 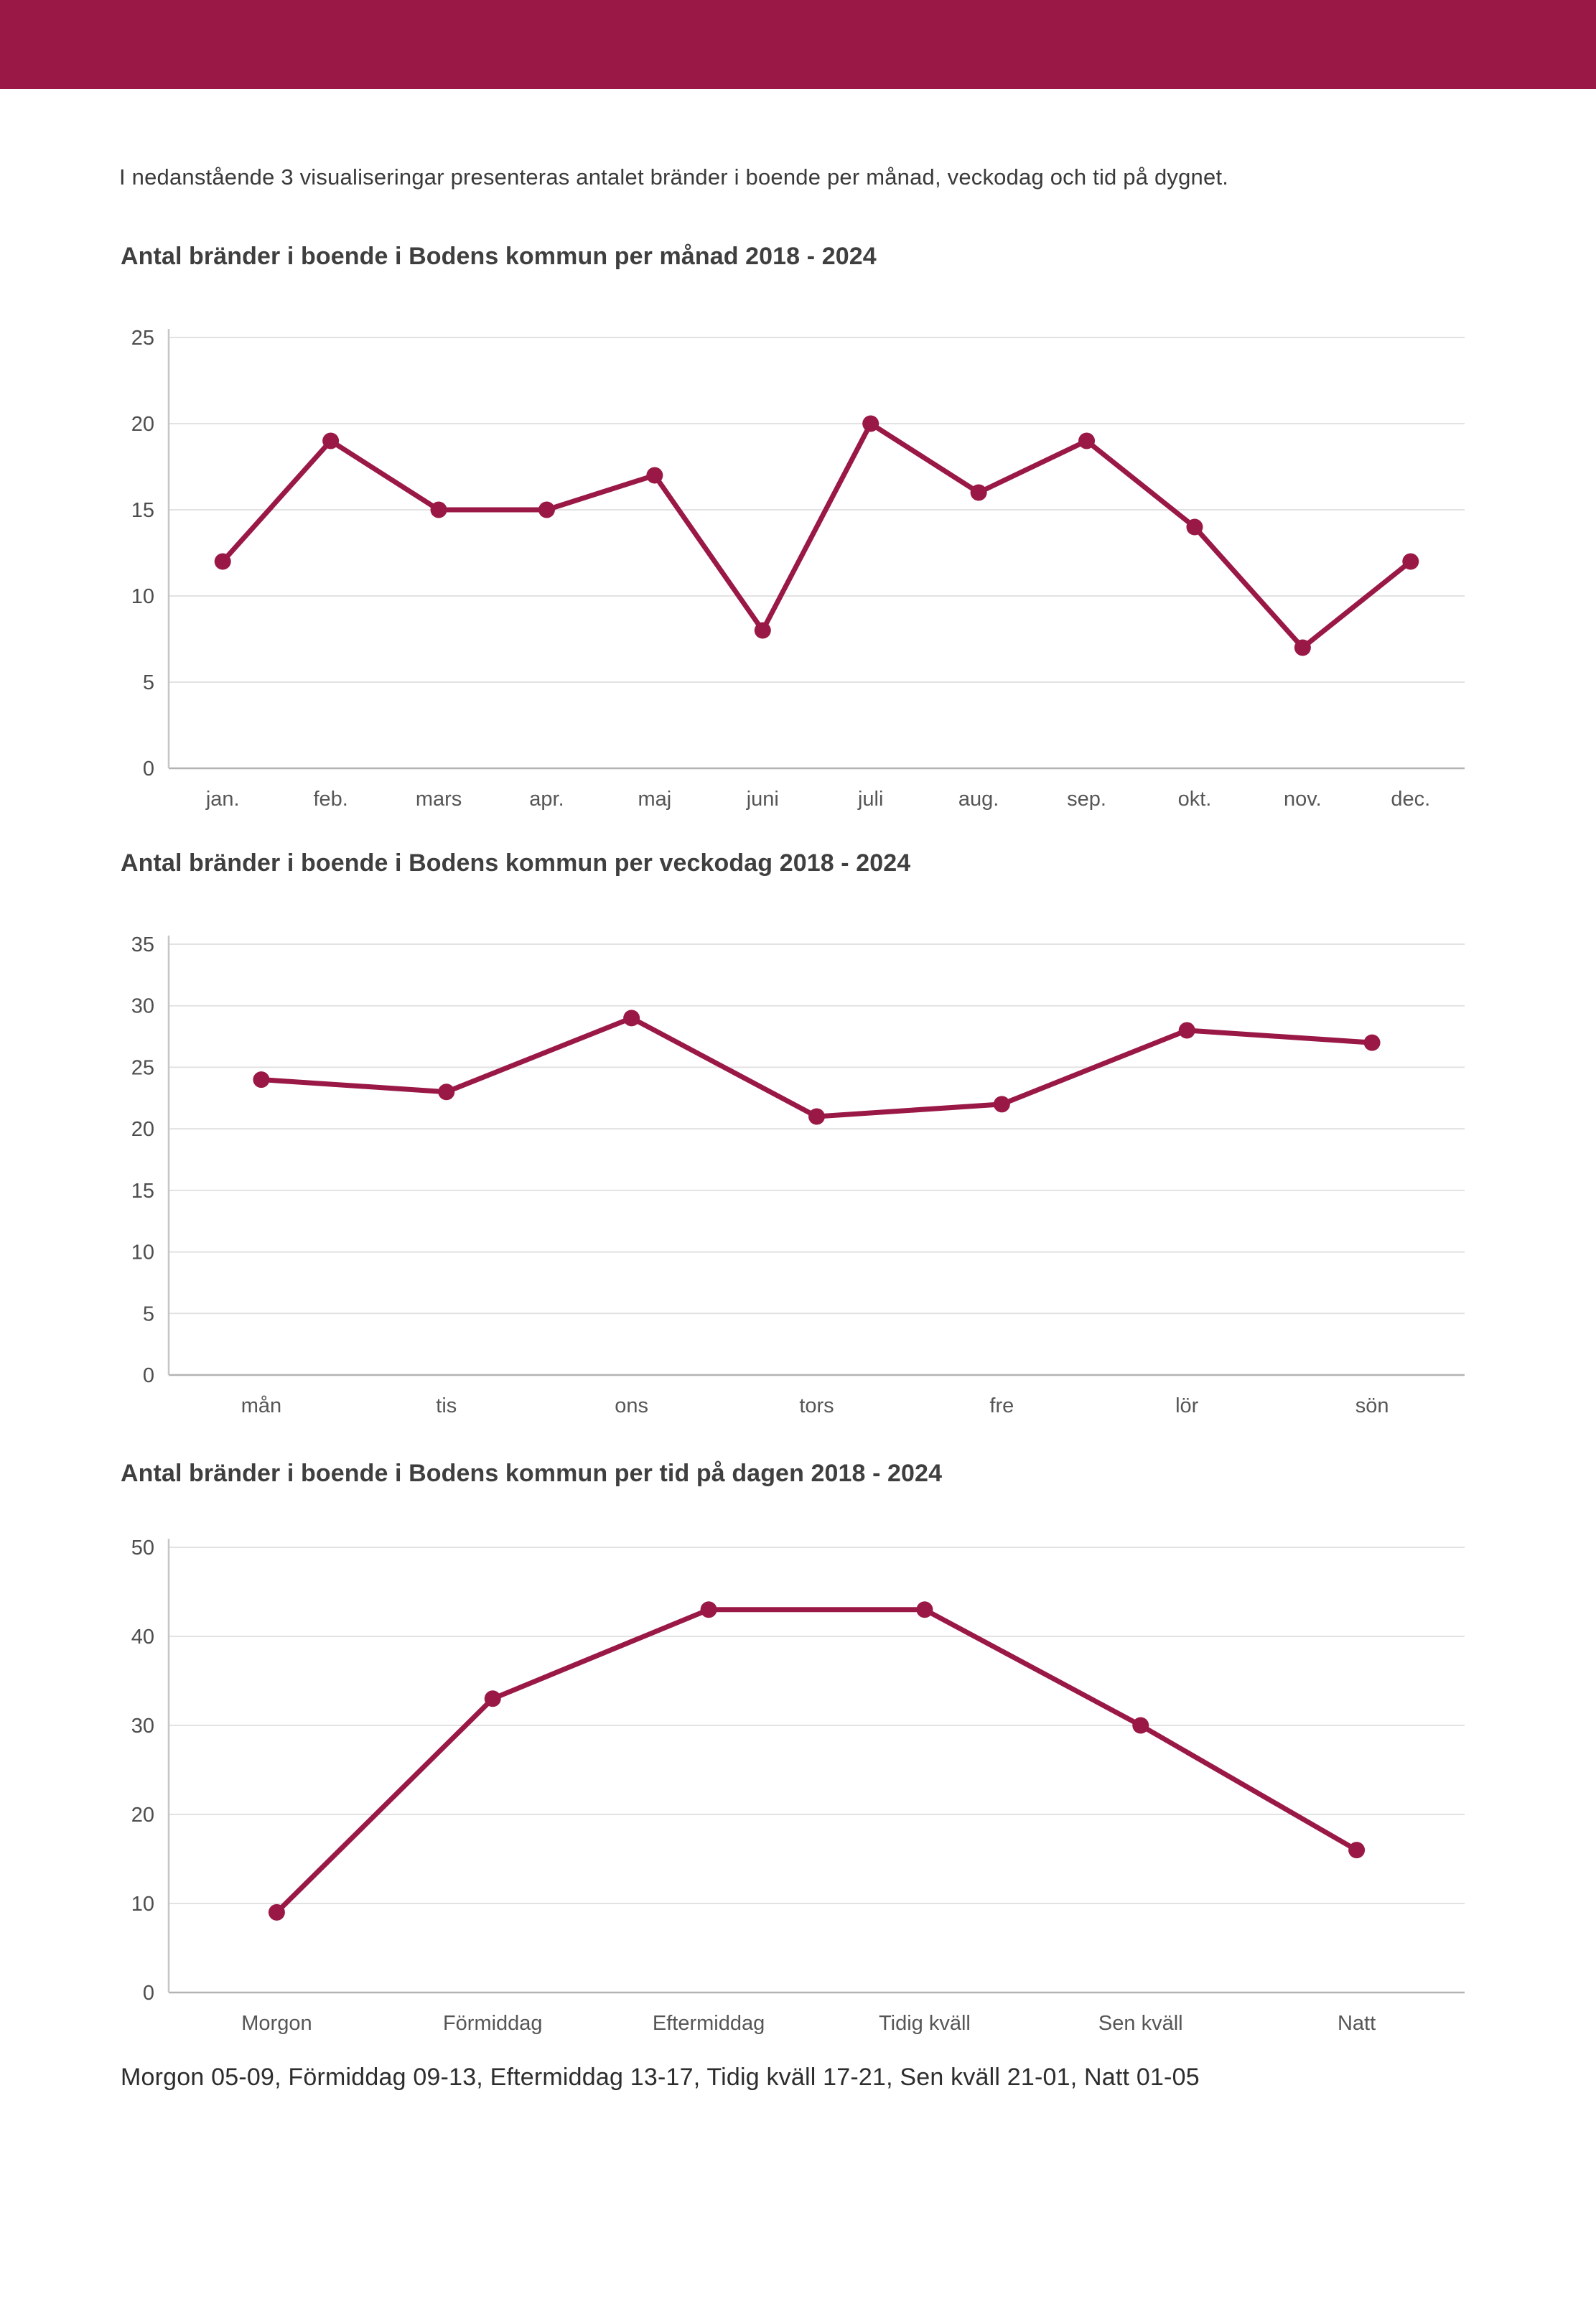 I want to click on x-tick-label: sön, so click(x=1372, y=1405).